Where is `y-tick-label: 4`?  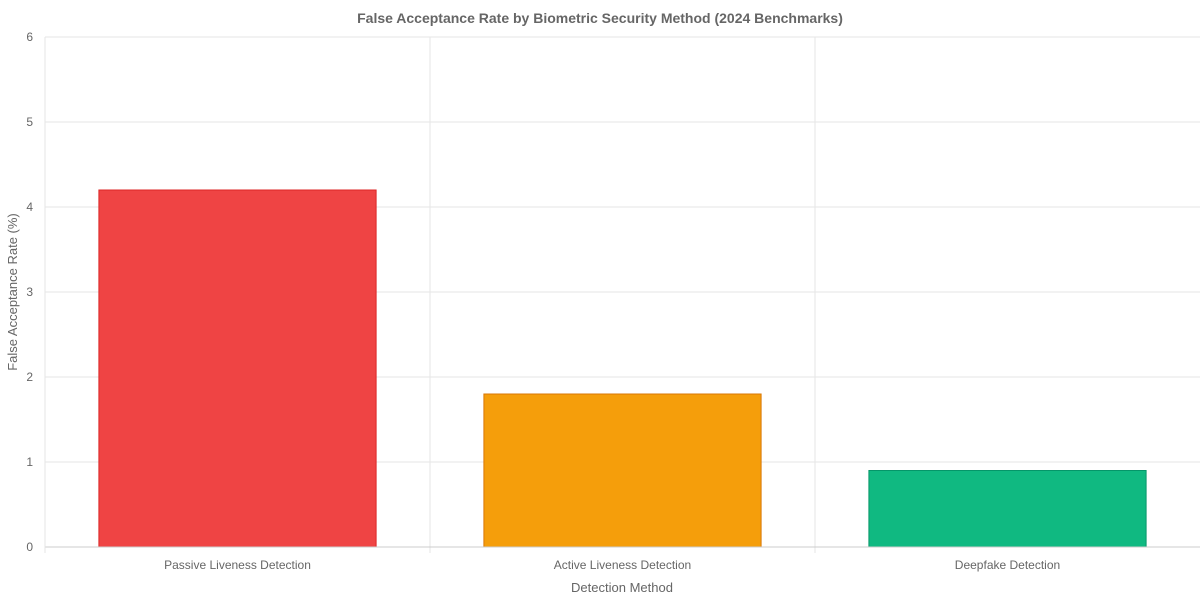 y-tick-label: 4 is located at coordinates (29, 207).